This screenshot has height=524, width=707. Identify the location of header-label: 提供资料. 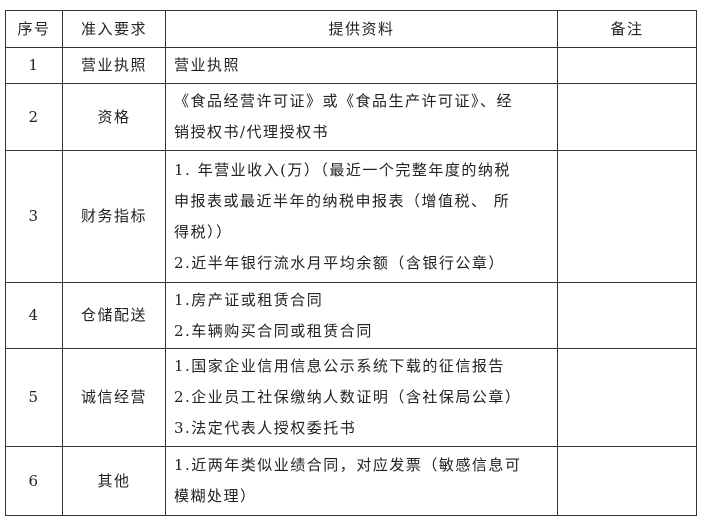
(361, 28).